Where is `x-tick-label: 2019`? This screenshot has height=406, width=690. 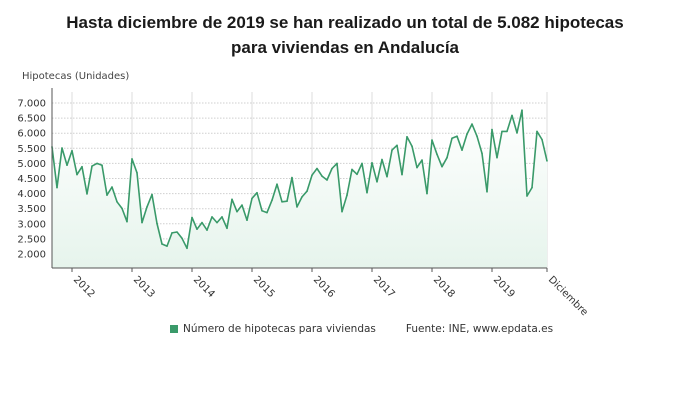 x-tick-label: 2019 is located at coordinates (504, 287).